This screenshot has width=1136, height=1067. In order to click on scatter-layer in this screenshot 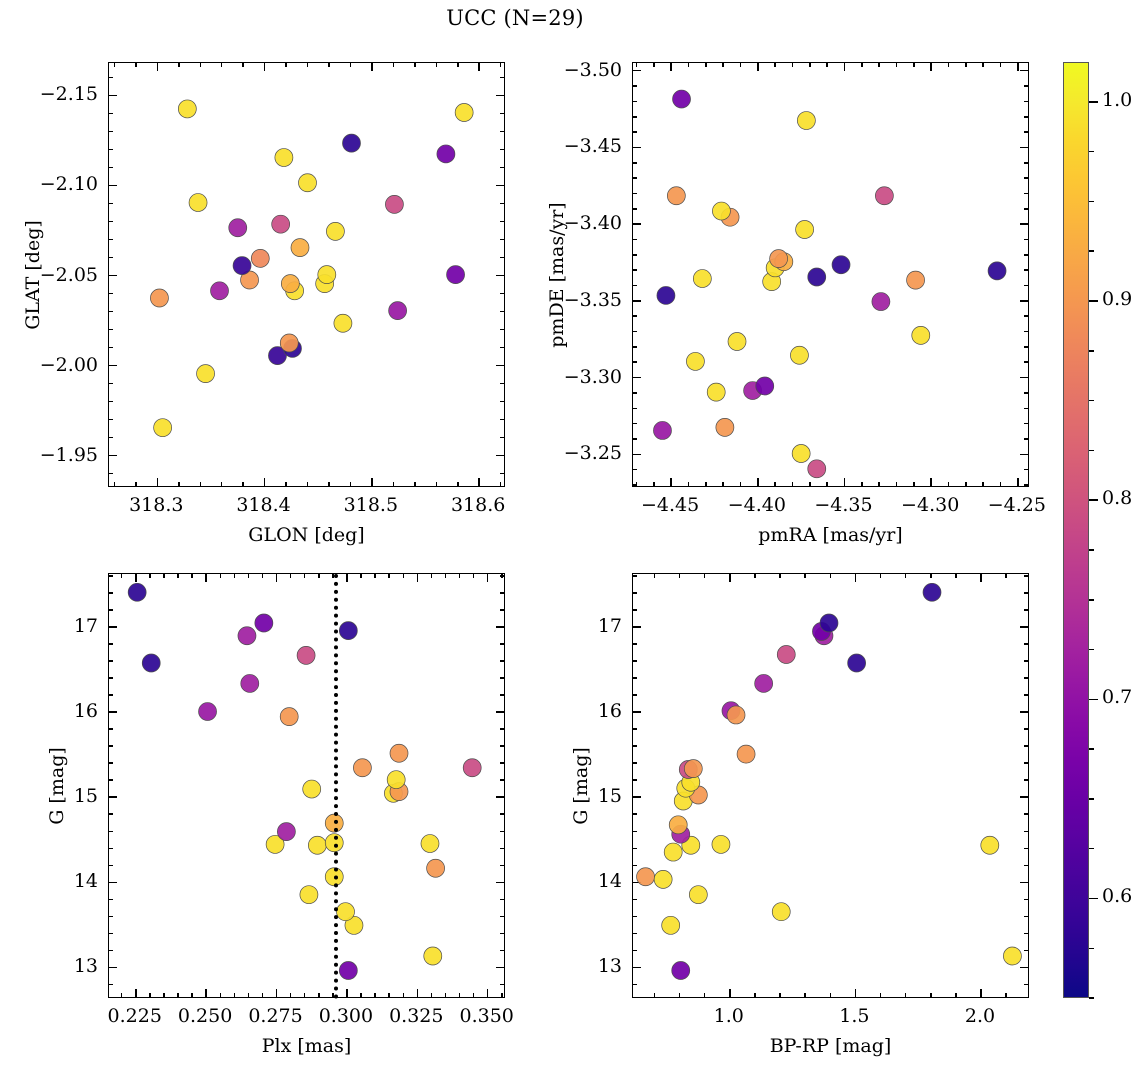, I will do `click(304, 781)`.